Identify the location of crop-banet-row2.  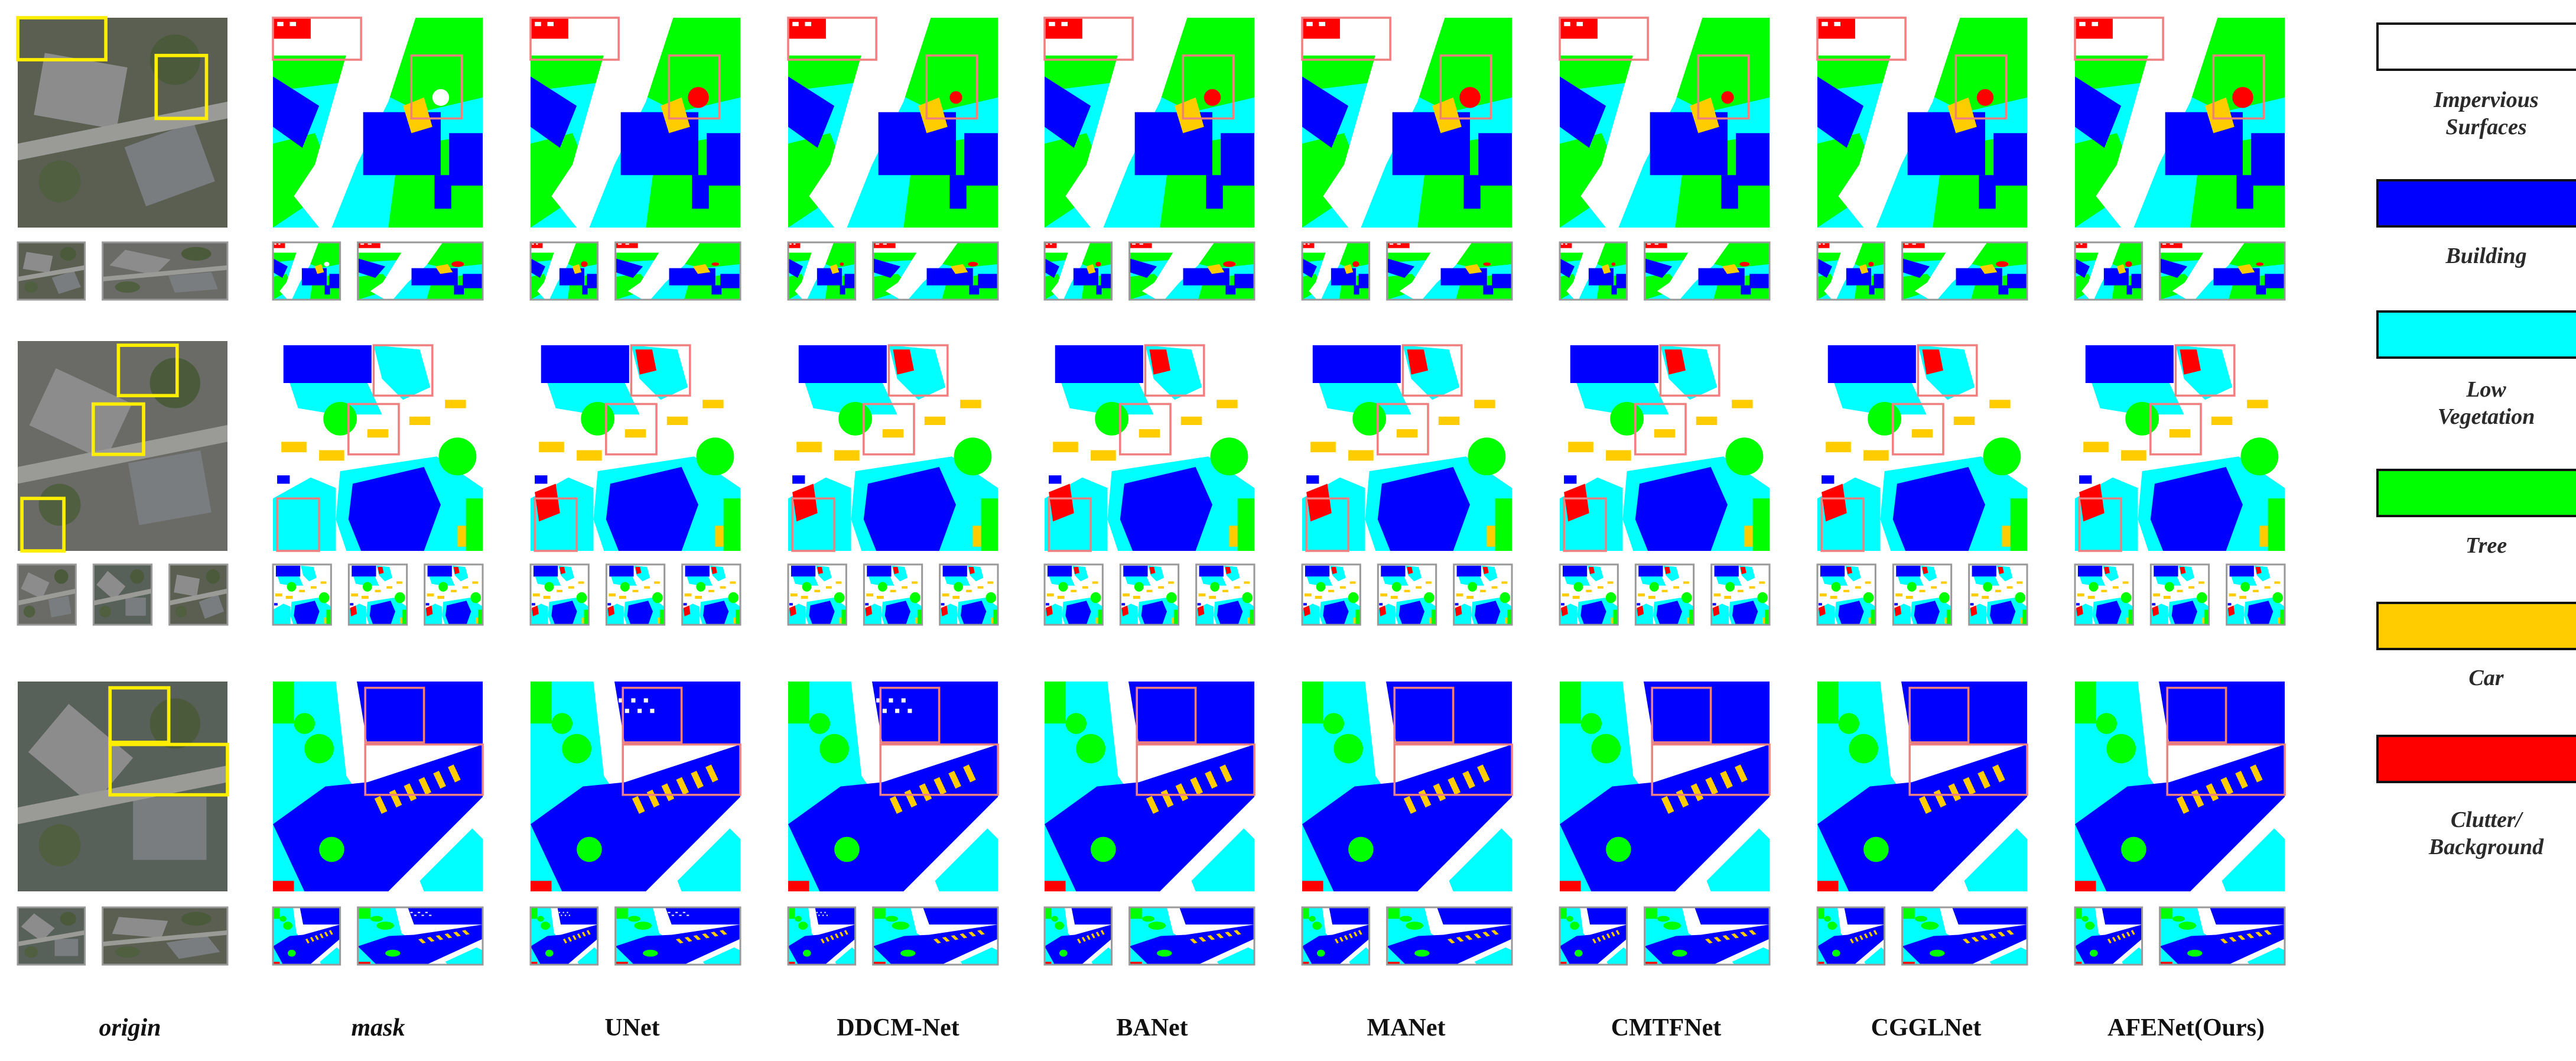
(1149, 594).